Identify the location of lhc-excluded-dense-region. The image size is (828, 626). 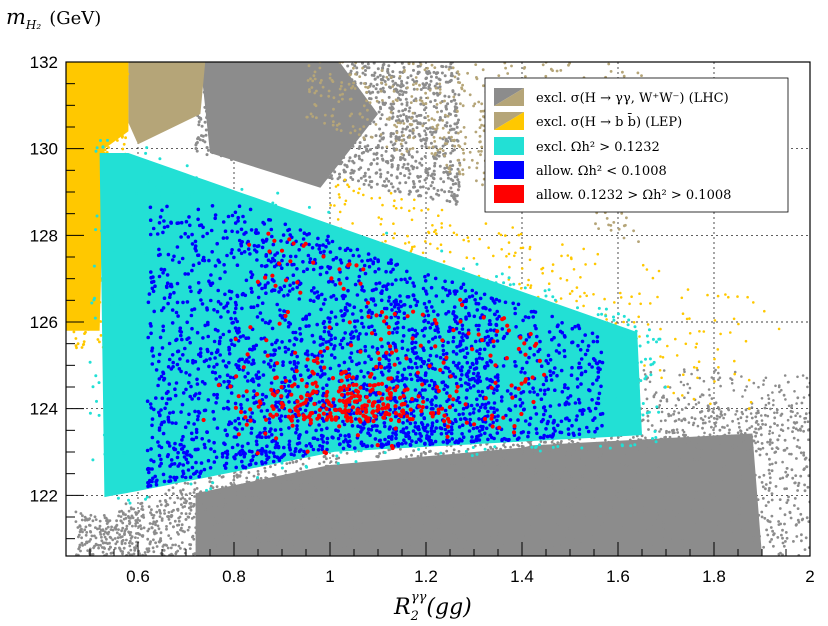
(479, 494).